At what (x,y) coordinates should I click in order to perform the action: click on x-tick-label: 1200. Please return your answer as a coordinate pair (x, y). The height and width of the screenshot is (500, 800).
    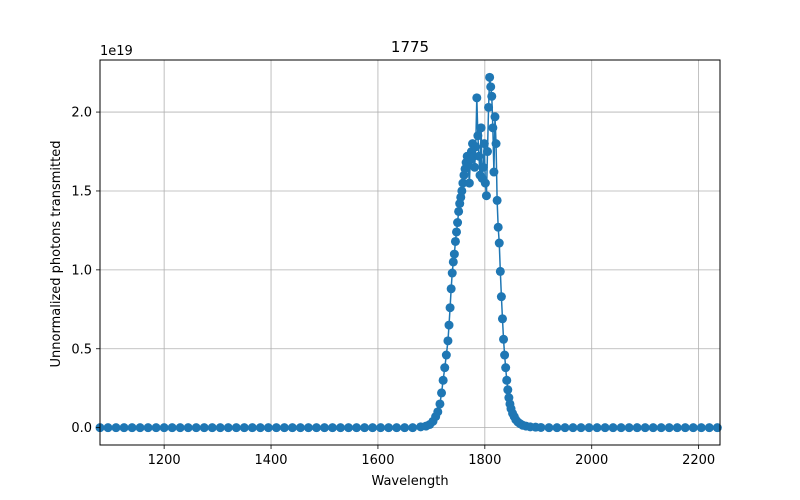
    Looking at the image, I should click on (164, 460).